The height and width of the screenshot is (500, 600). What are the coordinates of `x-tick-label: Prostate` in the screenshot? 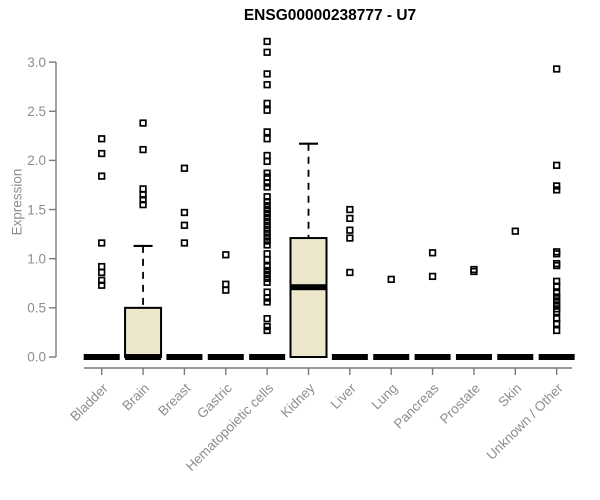 It's located at (460, 404).